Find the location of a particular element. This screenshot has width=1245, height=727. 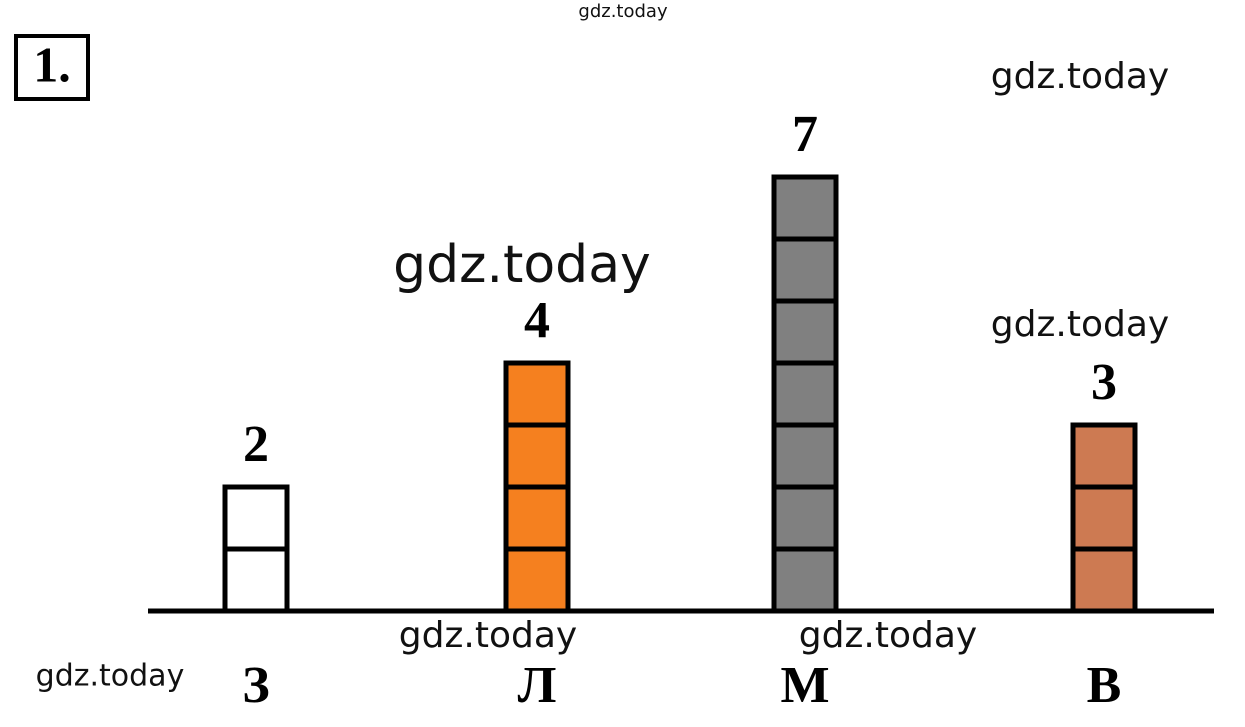

category-label: В is located at coordinates (1104, 685).